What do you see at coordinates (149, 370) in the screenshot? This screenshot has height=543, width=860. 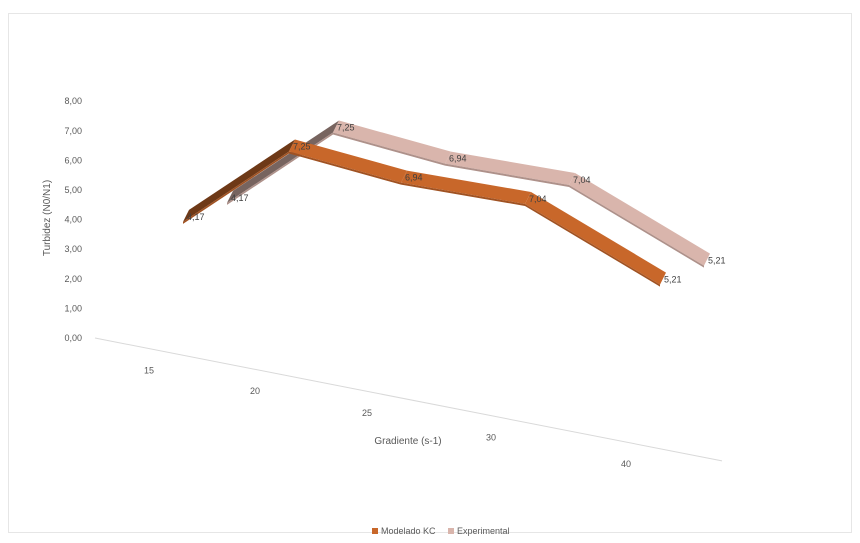 I see `x-tick-label: 15` at bounding box center [149, 370].